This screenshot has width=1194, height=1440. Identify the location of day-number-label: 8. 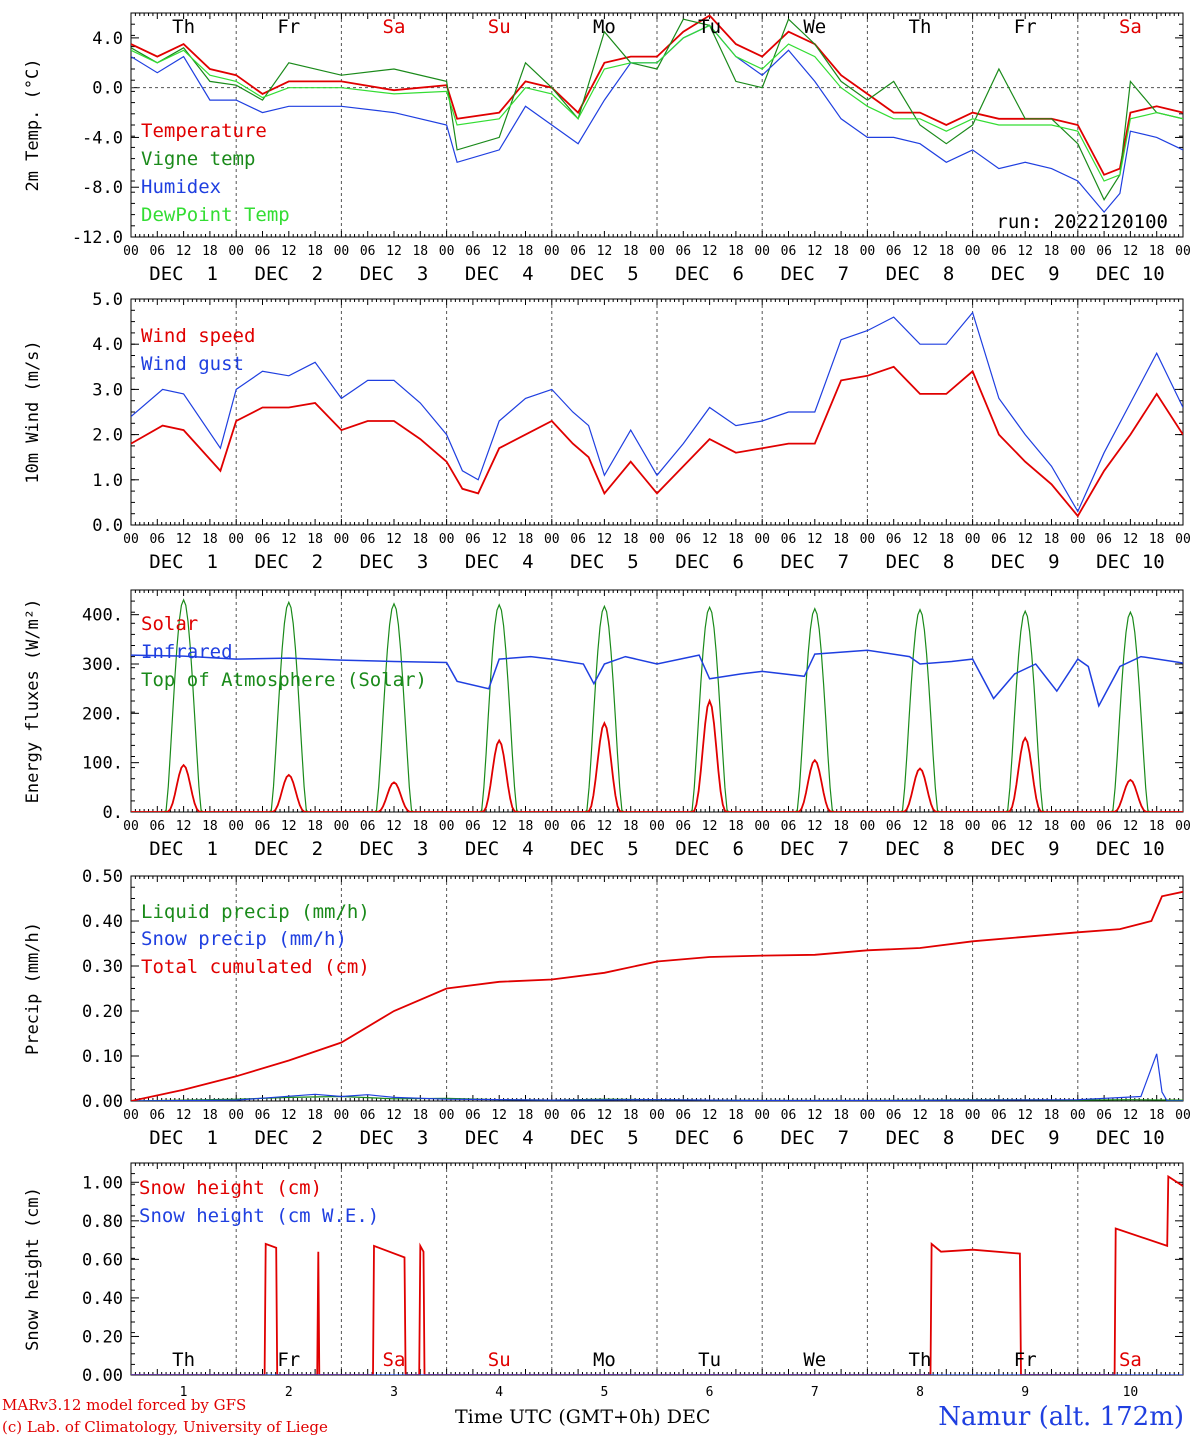
(920, 1392).